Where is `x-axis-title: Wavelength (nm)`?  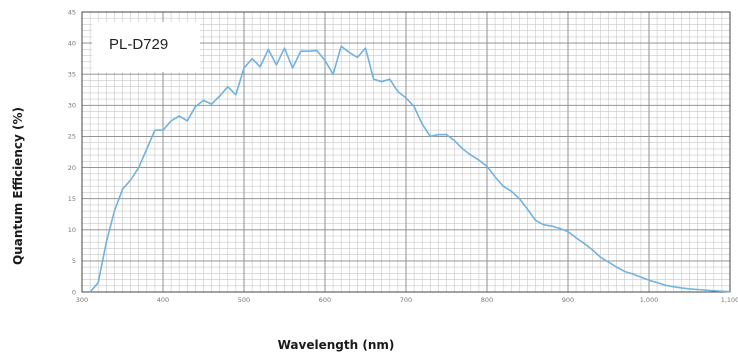
x-axis-title: Wavelength (nm) is located at coordinates (336, 345).